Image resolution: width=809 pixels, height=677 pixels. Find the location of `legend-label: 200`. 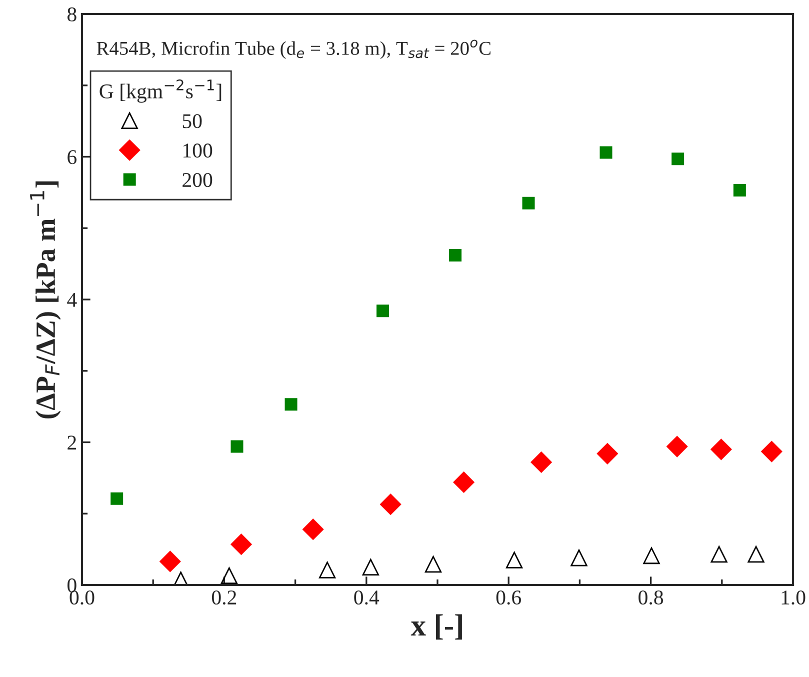

legend-label: 200 is located at coordinates (197, 180).